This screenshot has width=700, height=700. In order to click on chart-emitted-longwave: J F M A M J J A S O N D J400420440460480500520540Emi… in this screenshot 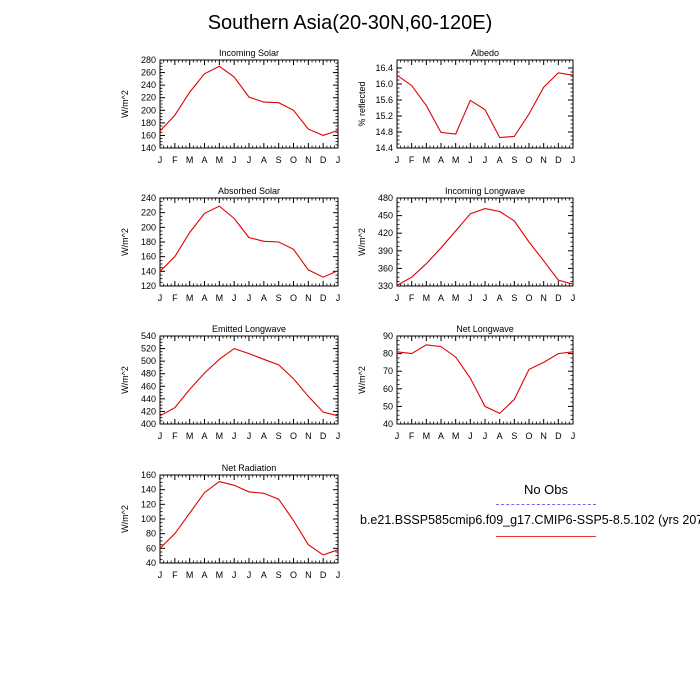, I will do `click(230, 382)`.